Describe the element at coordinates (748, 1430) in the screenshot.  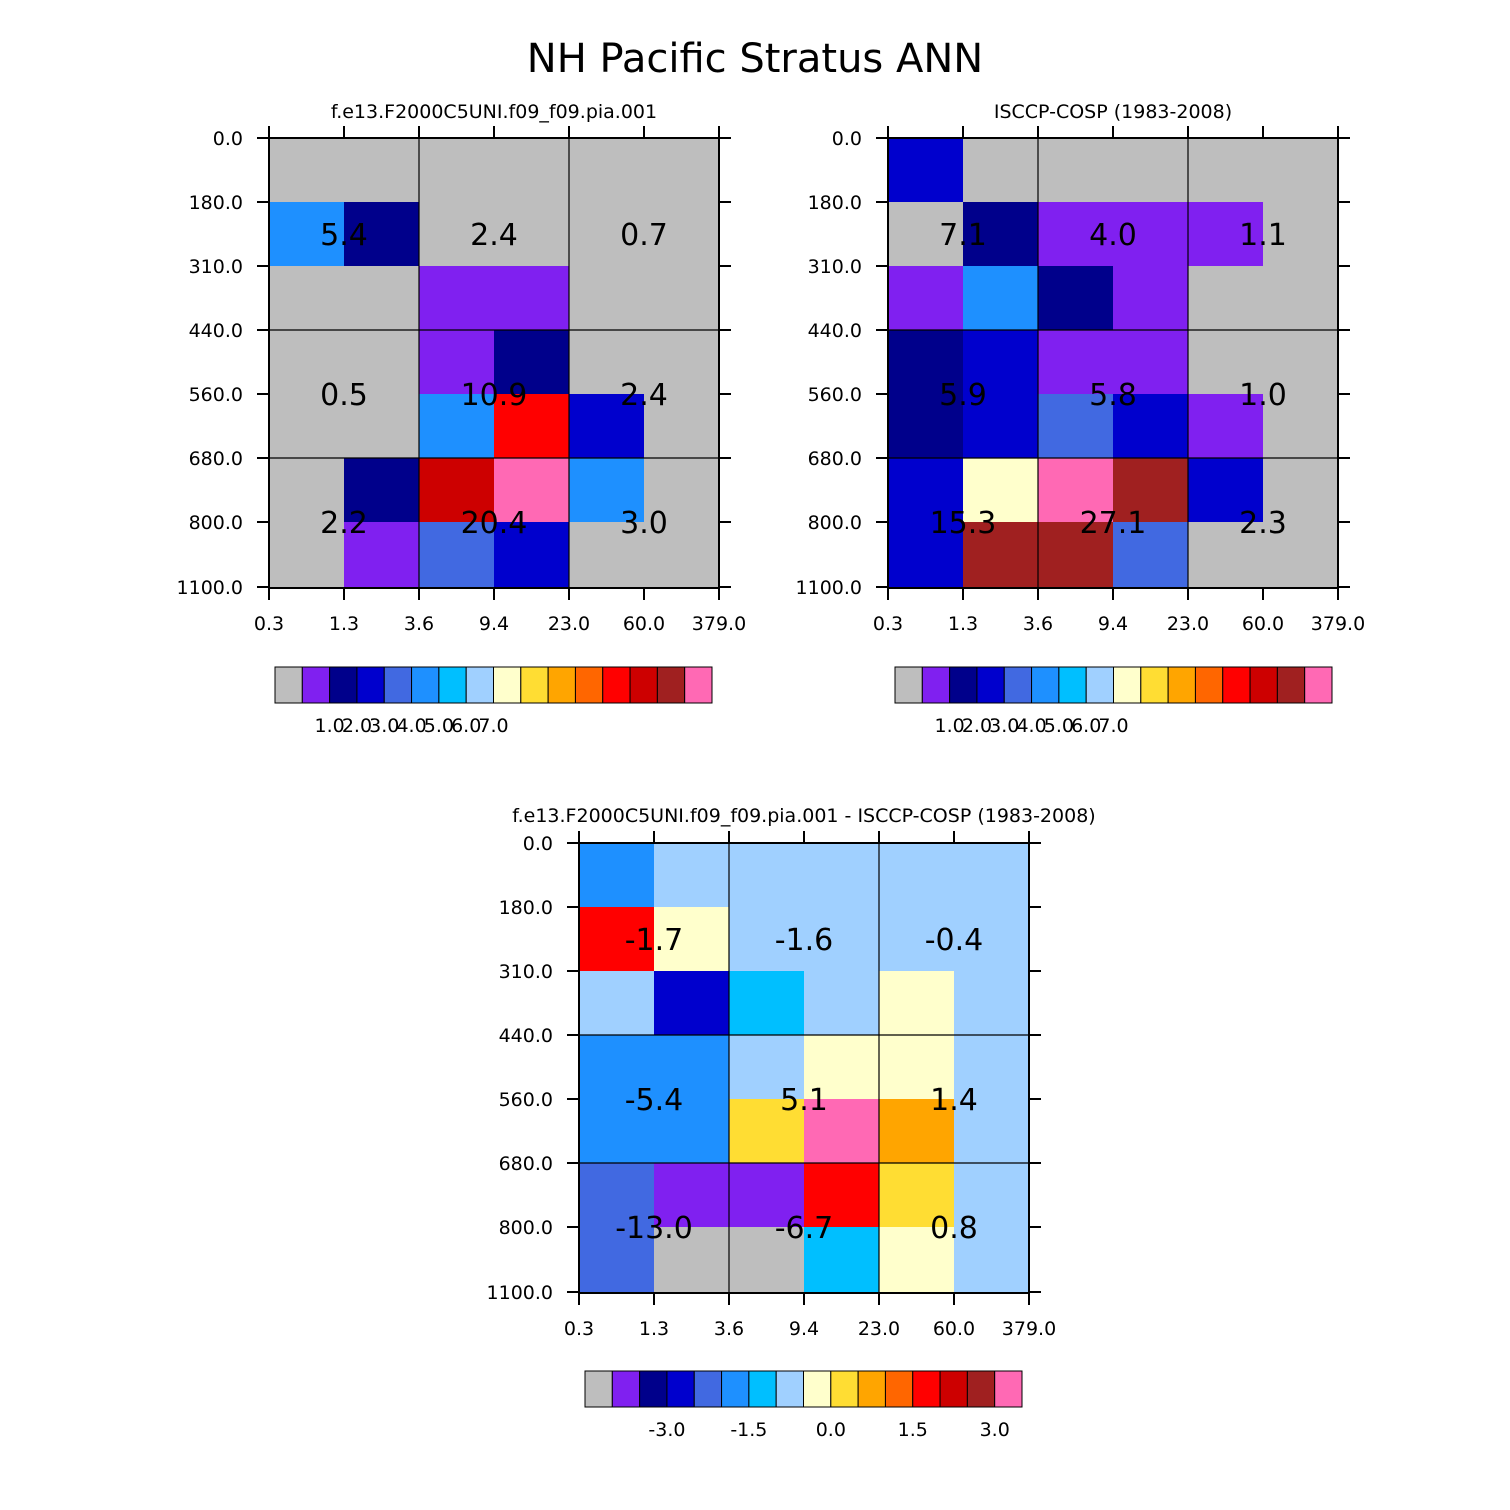
I see `colorbar-label: -1.5` at that location.